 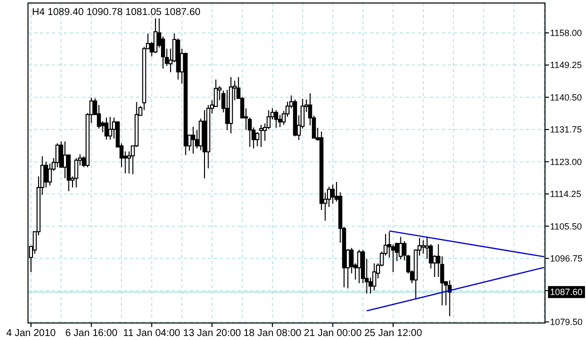 I want to click on x-tick-label: 4 Jan 2010, so click(x=31, y=333).